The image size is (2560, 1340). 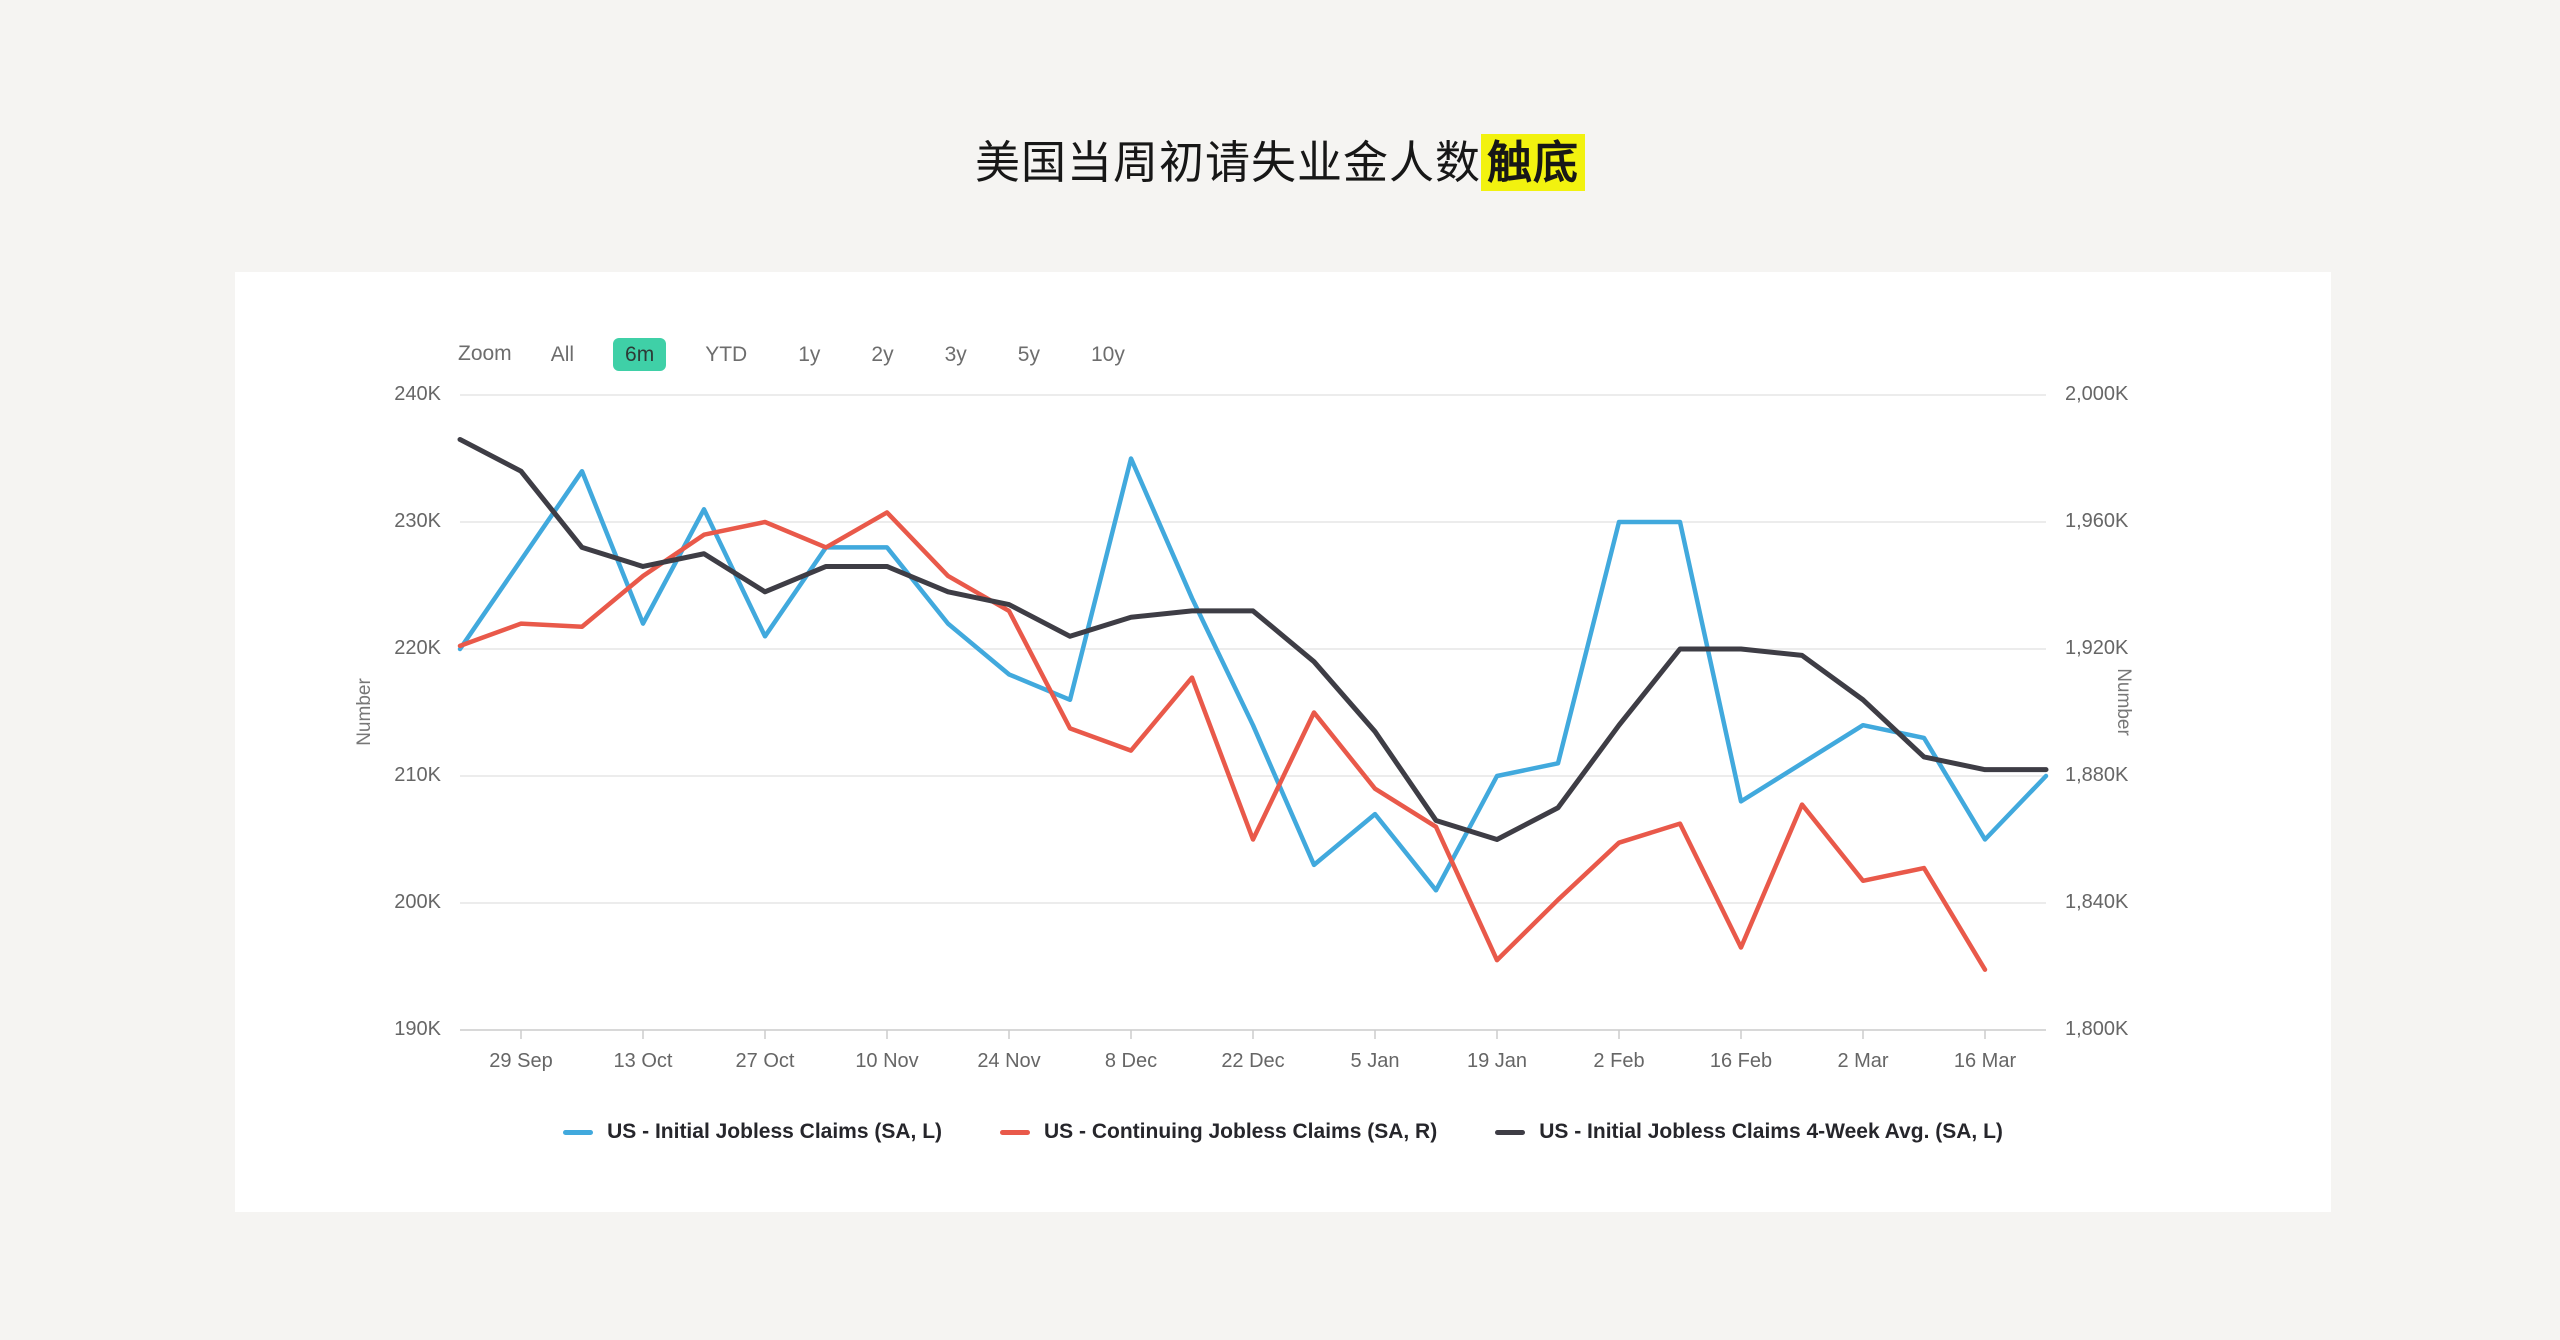 What do you see at coordinates (1497, 1061) in the screenshot?
I see `x-axis-tick-label: 19 Jan` at bounding box center [1497, 1061].